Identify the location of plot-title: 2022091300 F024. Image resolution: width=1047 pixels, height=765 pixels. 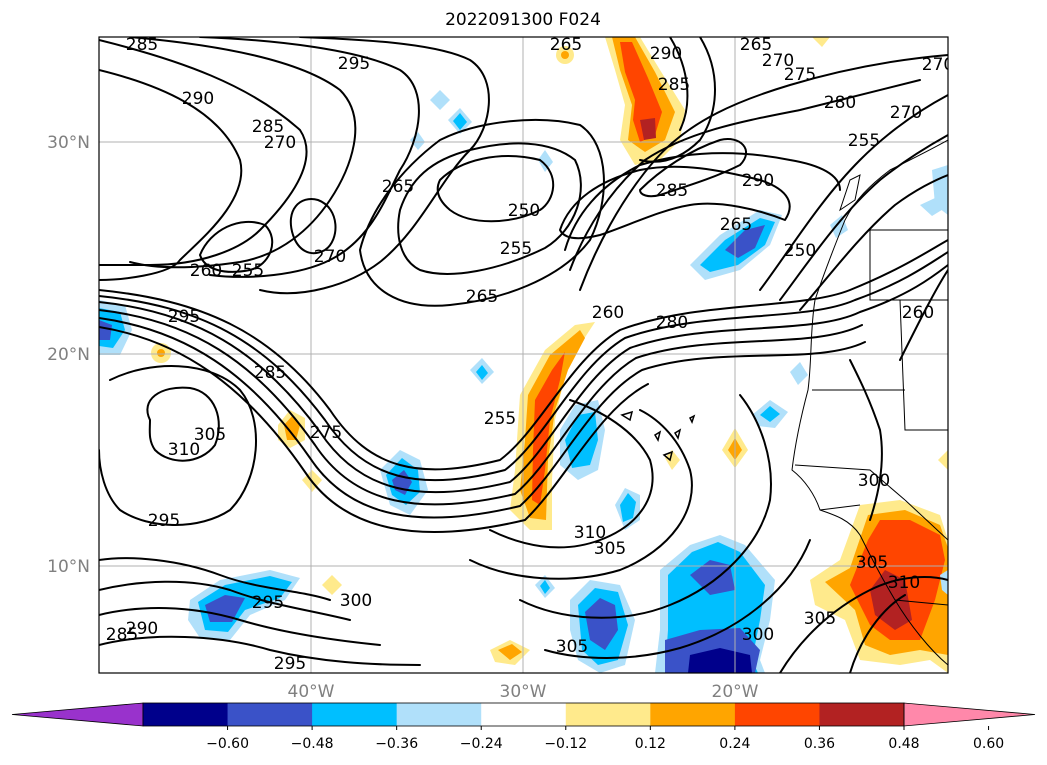
(523, 20).